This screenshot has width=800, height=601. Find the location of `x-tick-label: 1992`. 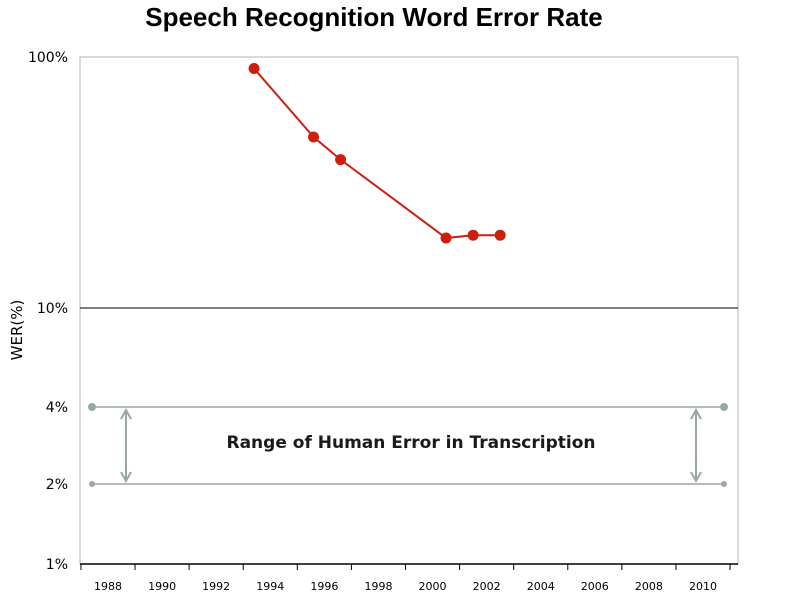

x-tick-label: 1992 is located at coordinates (216, 586).